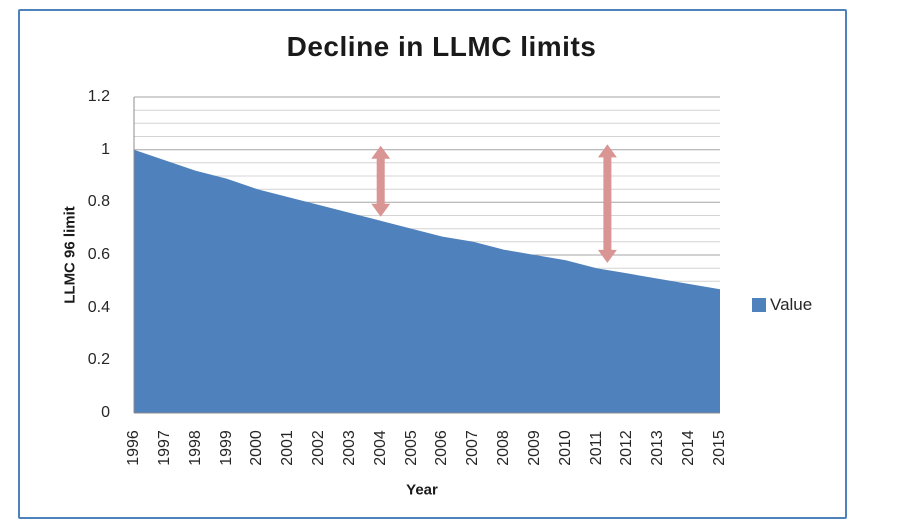 The width and height of the screenshot is (911, 526). Describe the element at coordinates (441, 448) in the screenshot. I see `x-tick-label: 2006` at that location.